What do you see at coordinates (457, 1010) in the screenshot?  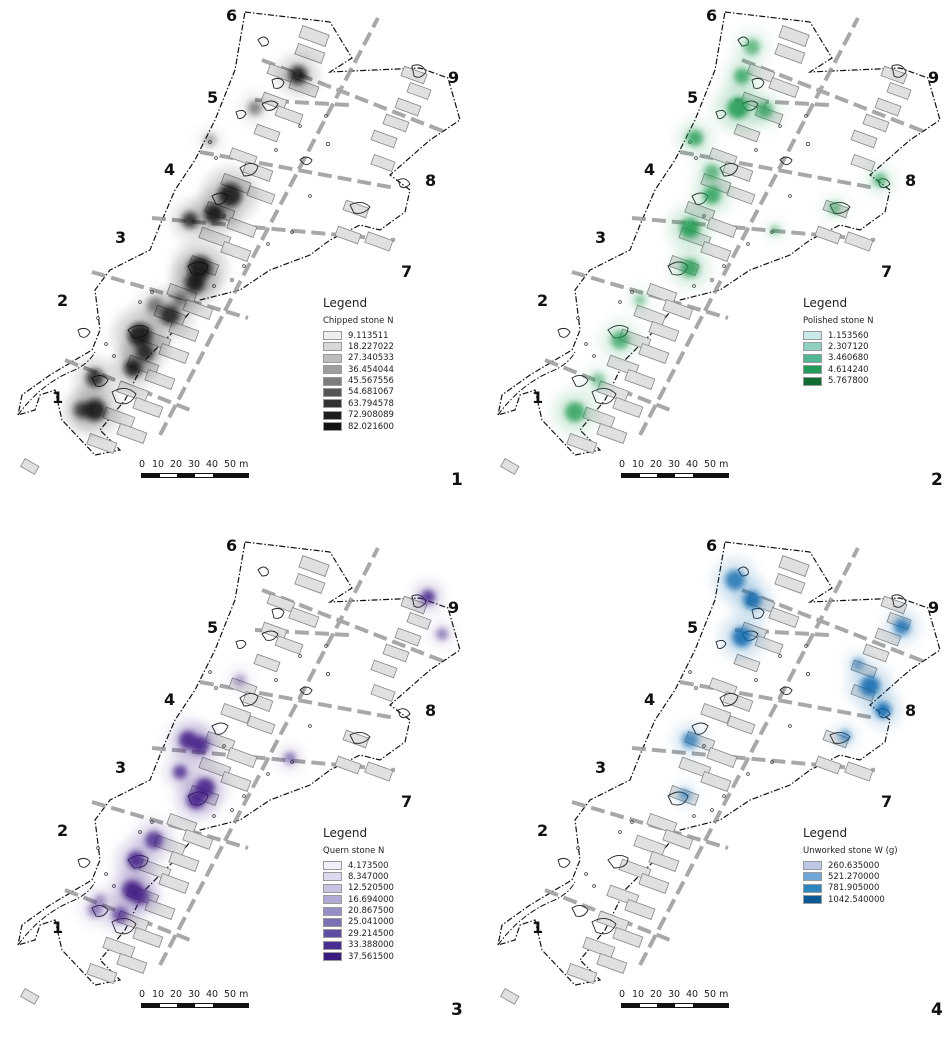 I see `panel-number: 3` at bounding box center [457, 1010].